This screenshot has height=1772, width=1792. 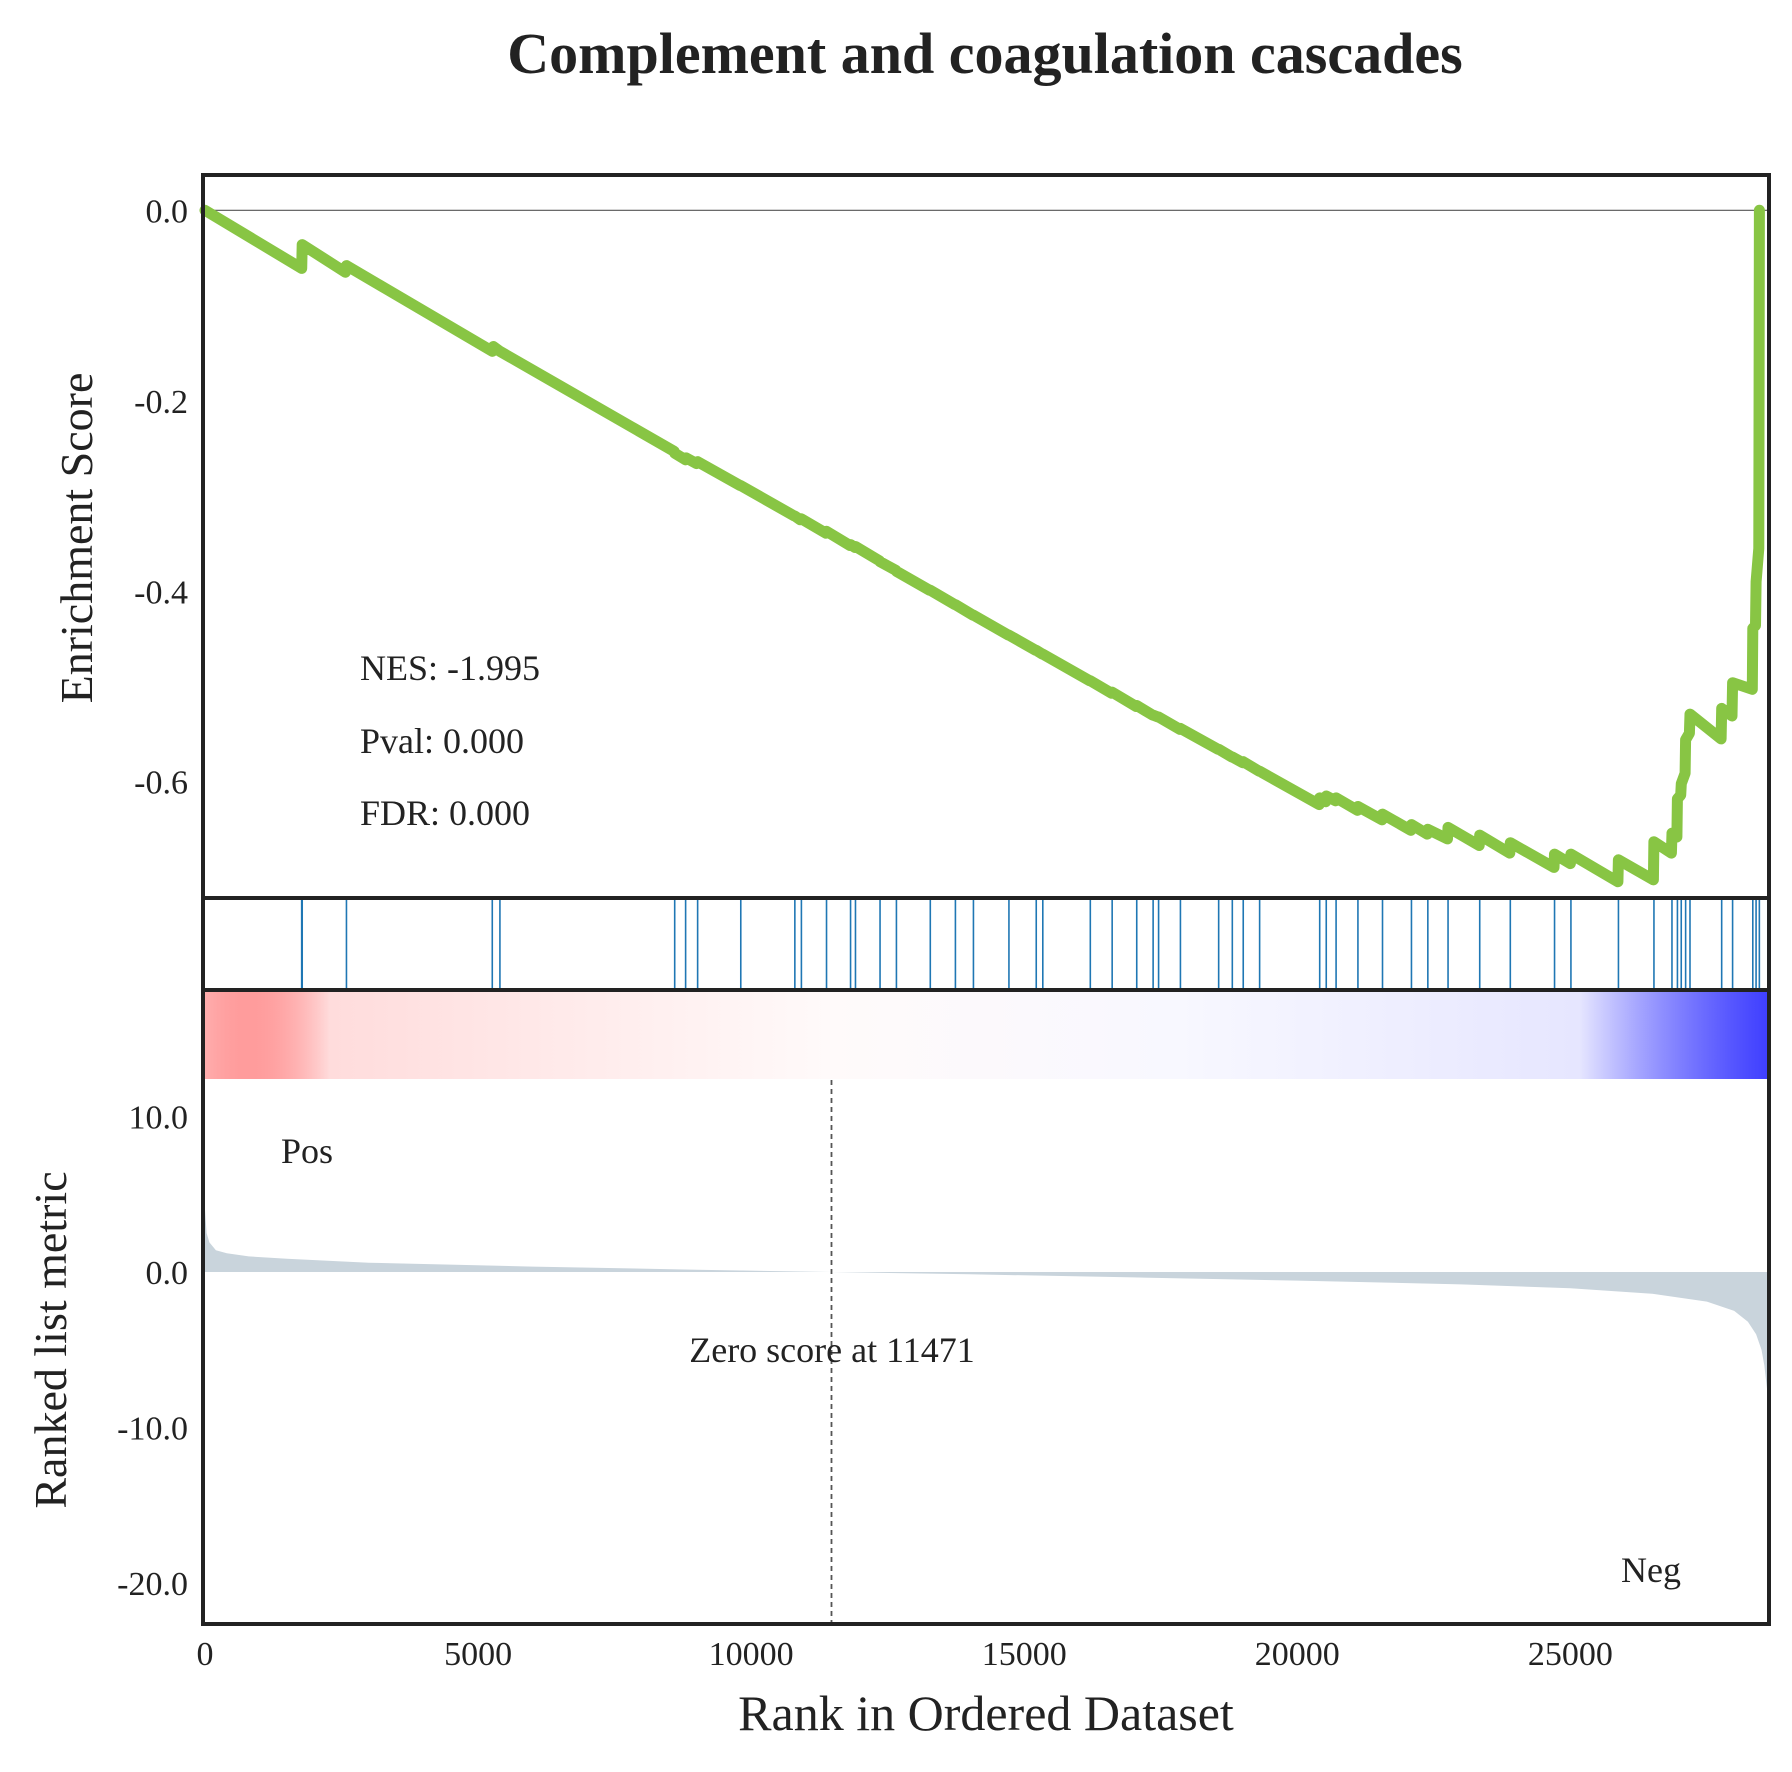 I want to click on hit-lines, so click(x=1030, y=944).